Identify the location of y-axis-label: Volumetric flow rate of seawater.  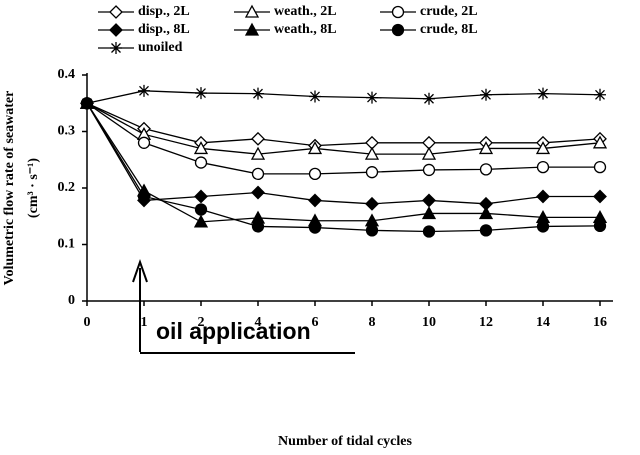
(9, 188).